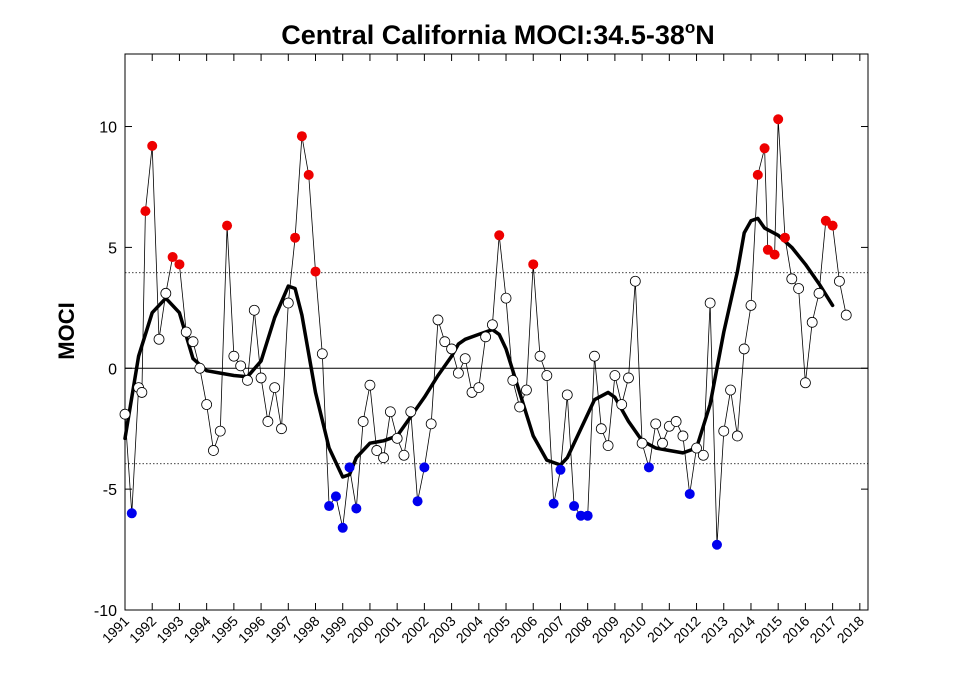  I want to click on x-tick-label: 2003, so click(441, 629).